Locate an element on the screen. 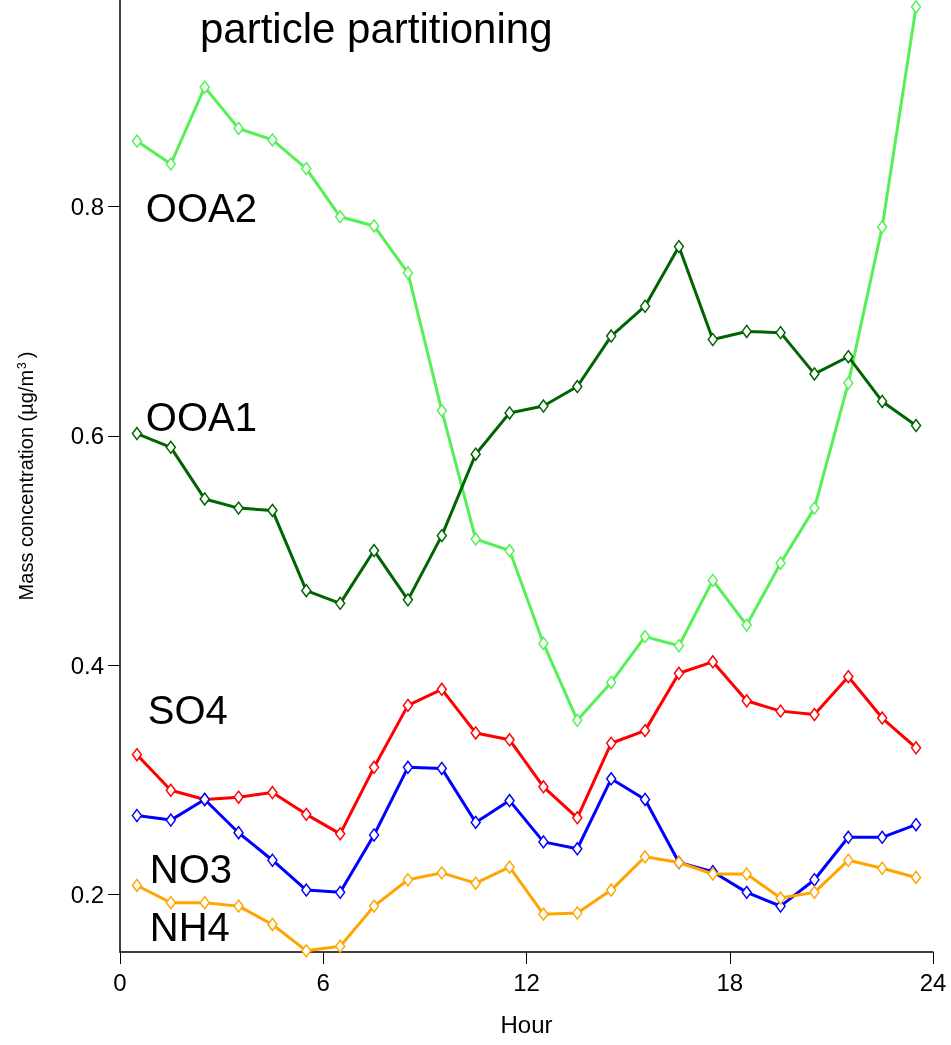 This screenshot has height=1045, width=951. y-tick-label: 0.8 is located at coordinates (87, 206).